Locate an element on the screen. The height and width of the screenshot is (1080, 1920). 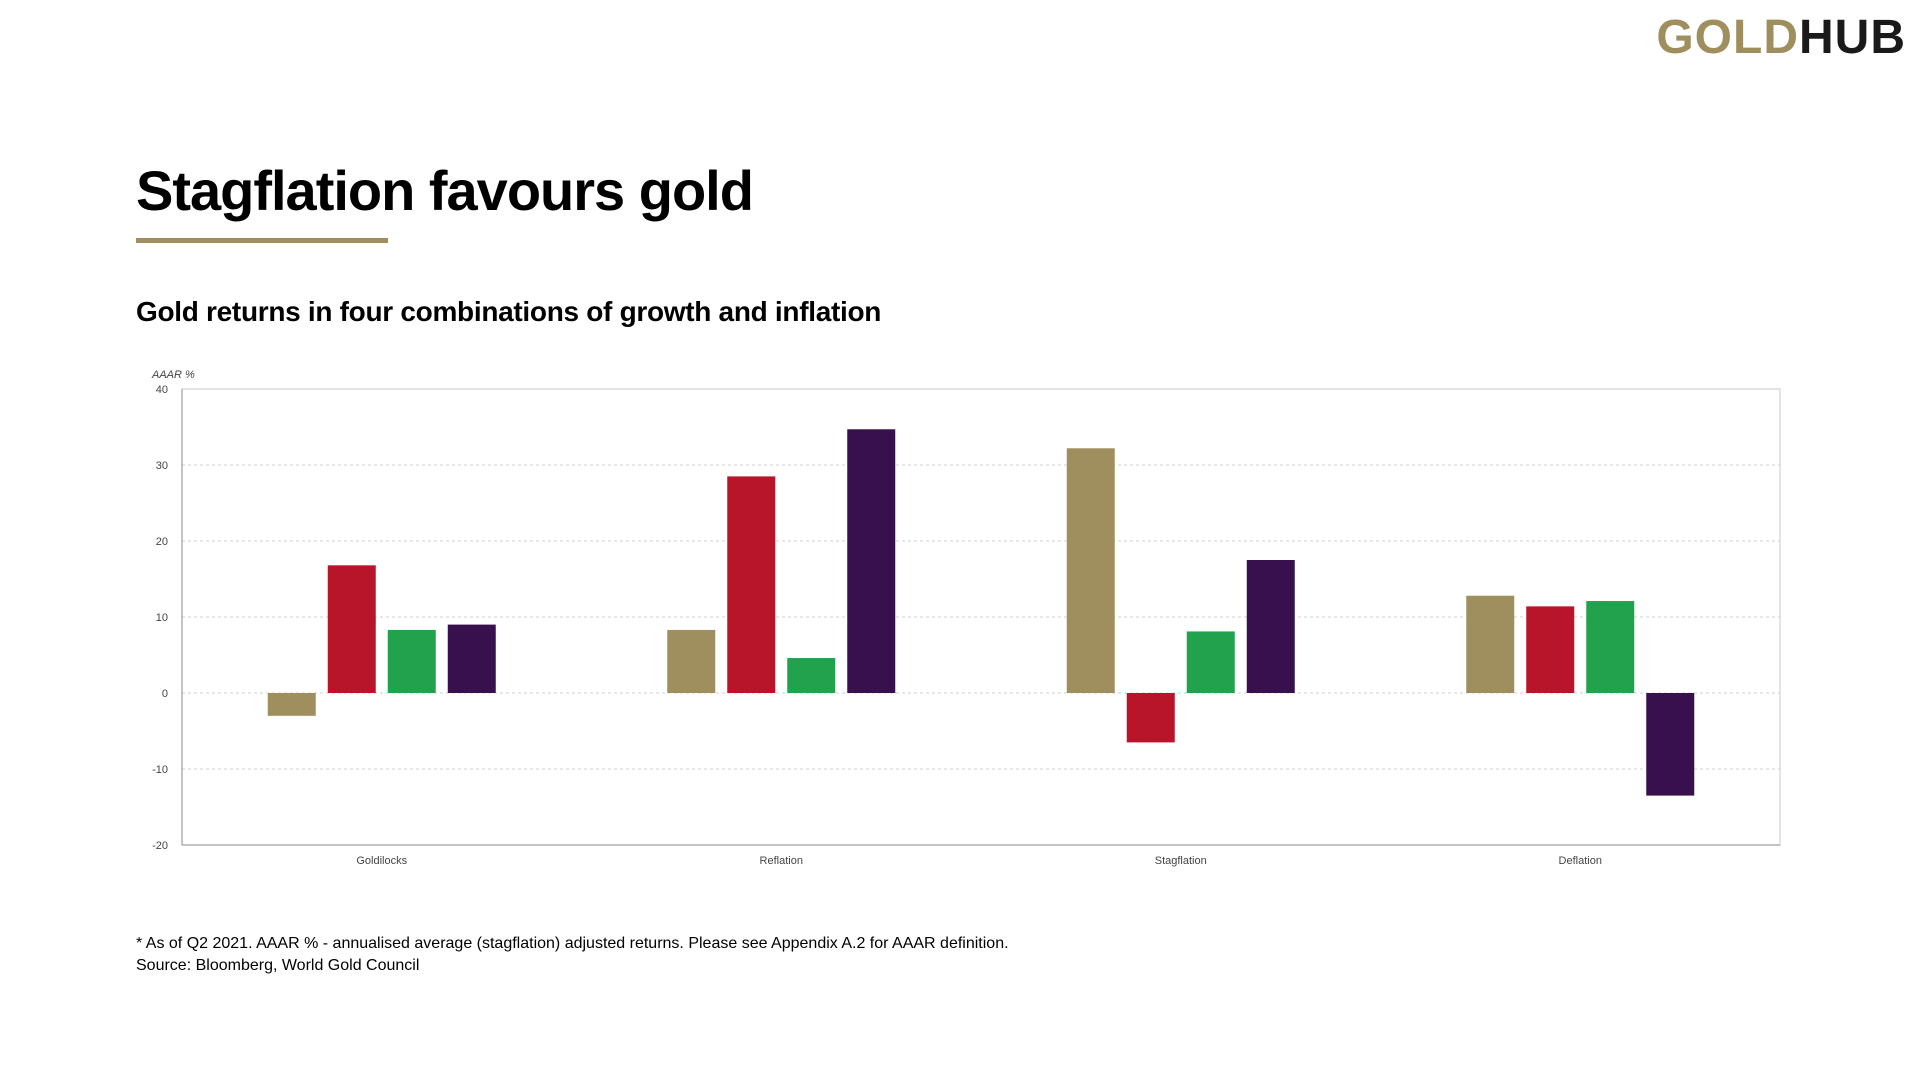
y-axis-label: AAAR % is located at coordinates (173, 375).